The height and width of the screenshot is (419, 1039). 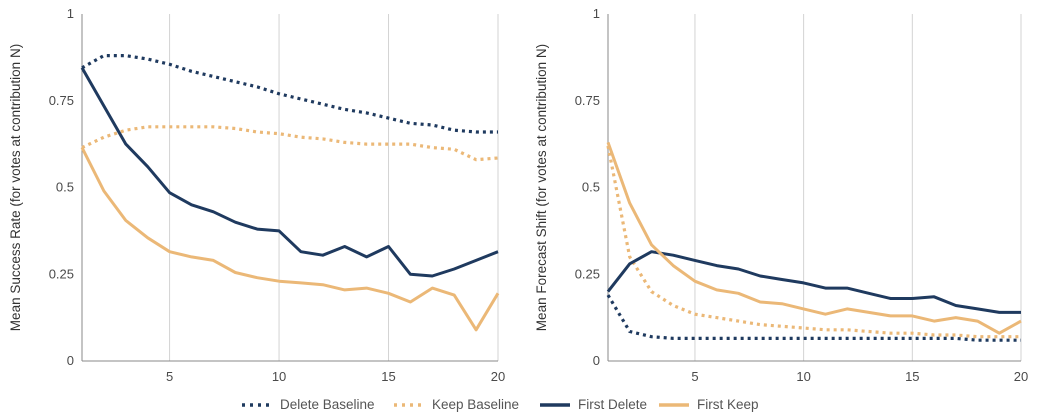 I want to click on series-line-keep-baseline, so click(x=290, y=143).